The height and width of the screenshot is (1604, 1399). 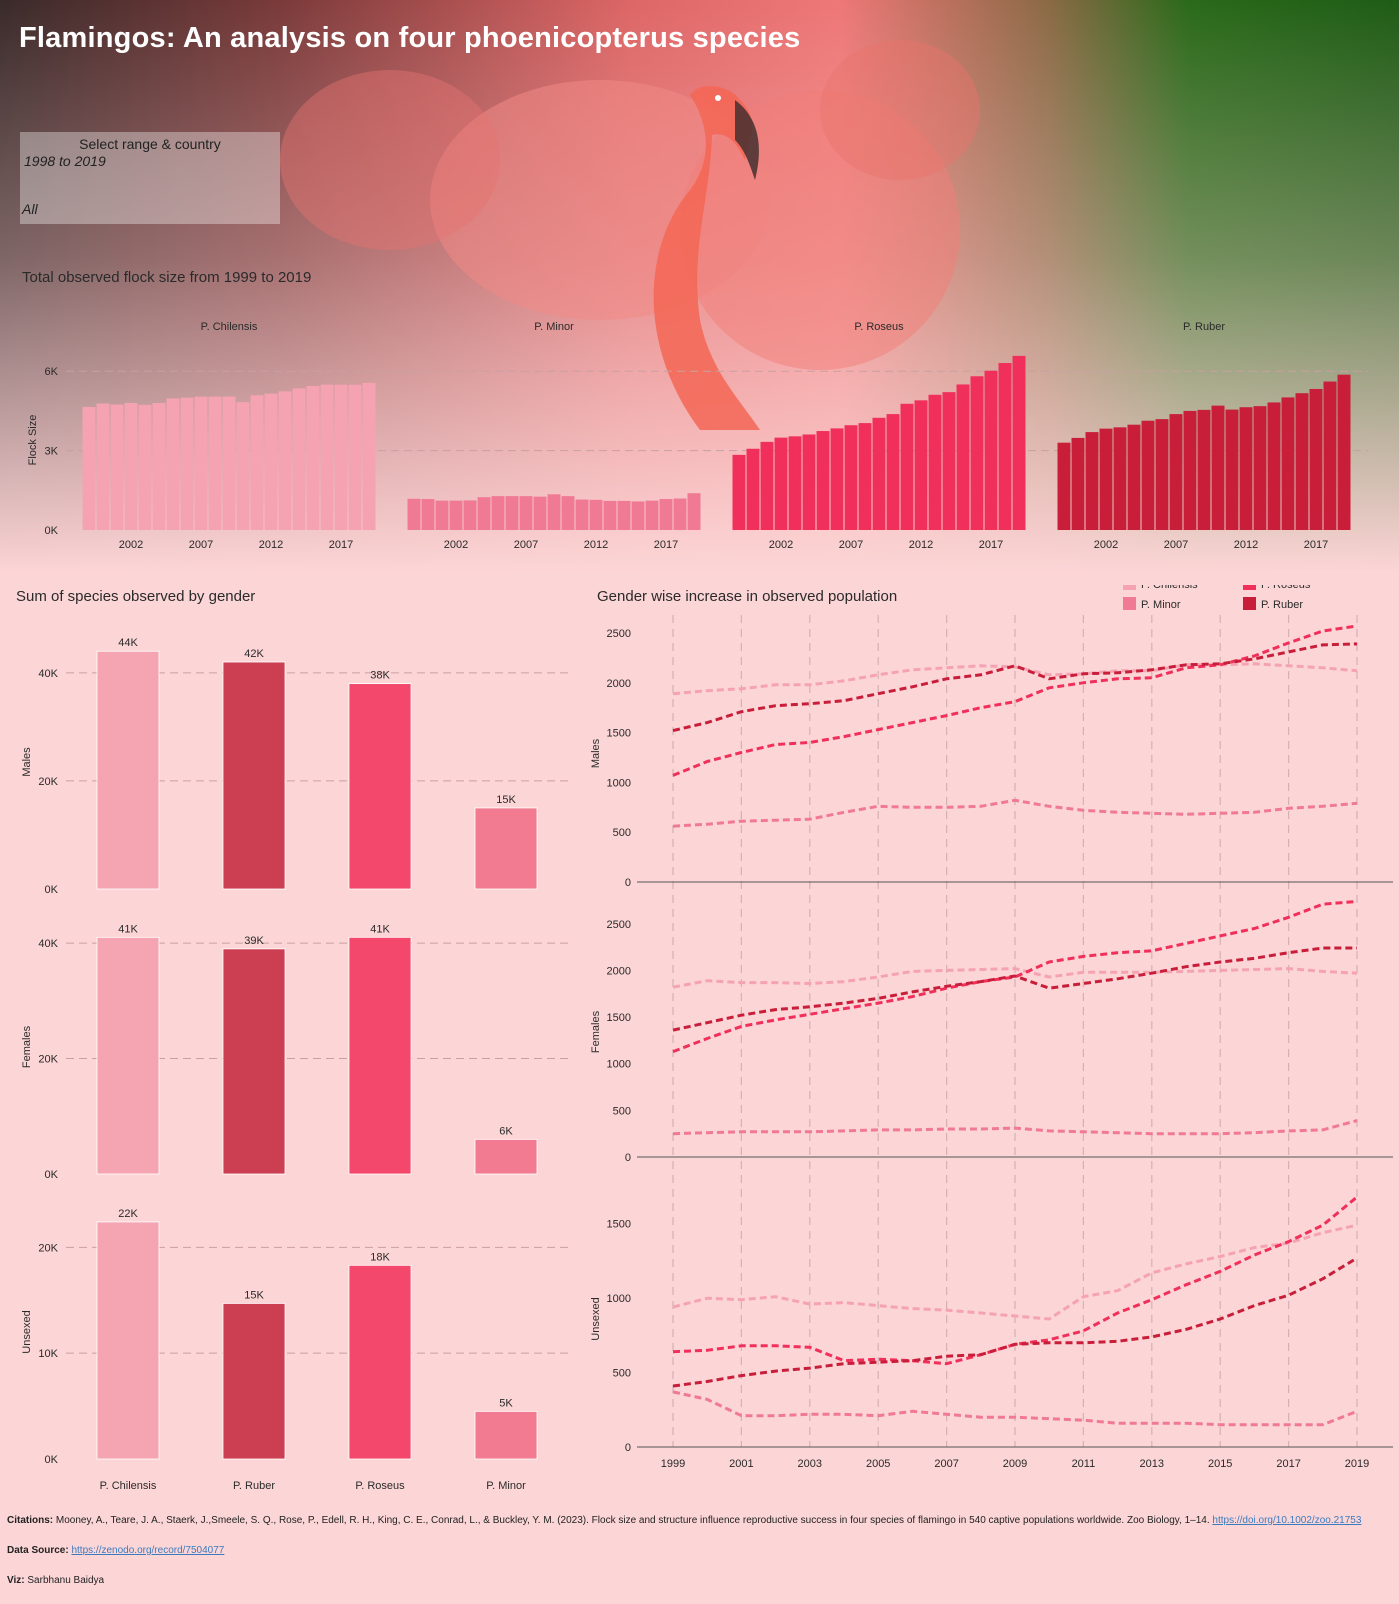 What do you see at coordinates (148, 1550) in the screenshot?
I see `data-source-link: https://zenodo.org/record/7504077` at bounding box center [148, 1550].